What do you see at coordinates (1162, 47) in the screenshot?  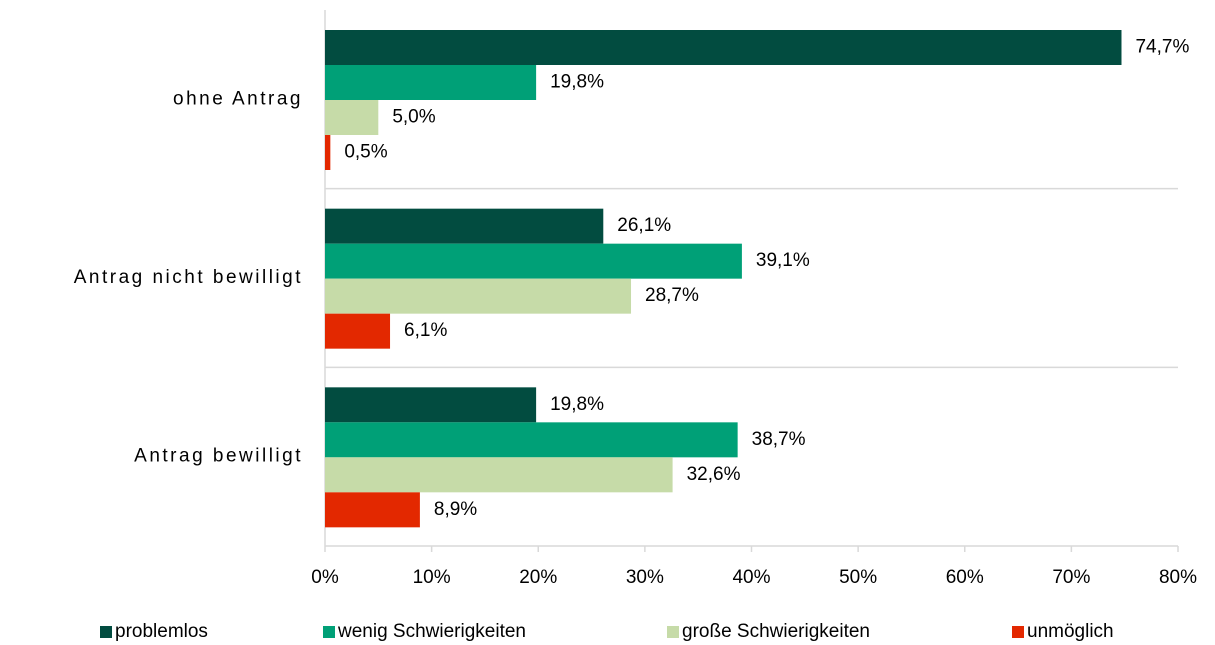 I see `value-label: 74,7%` at bounding box center [1162, 47].